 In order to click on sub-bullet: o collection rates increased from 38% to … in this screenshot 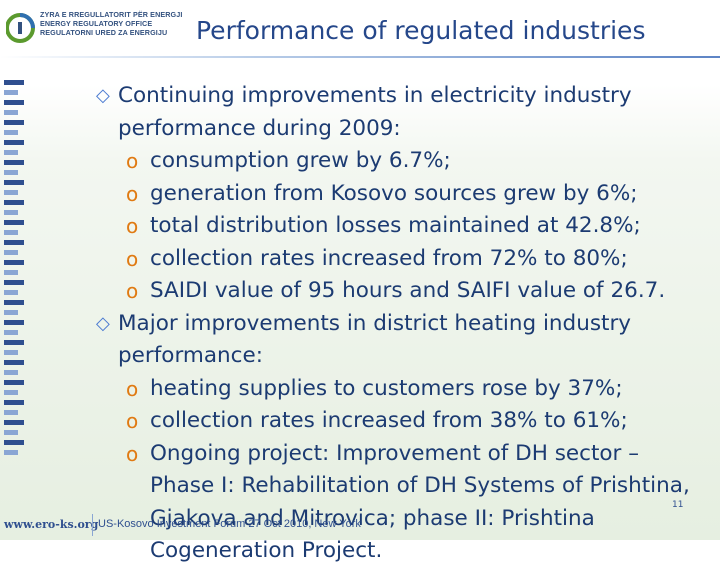, I will do `click(394, 421)`.